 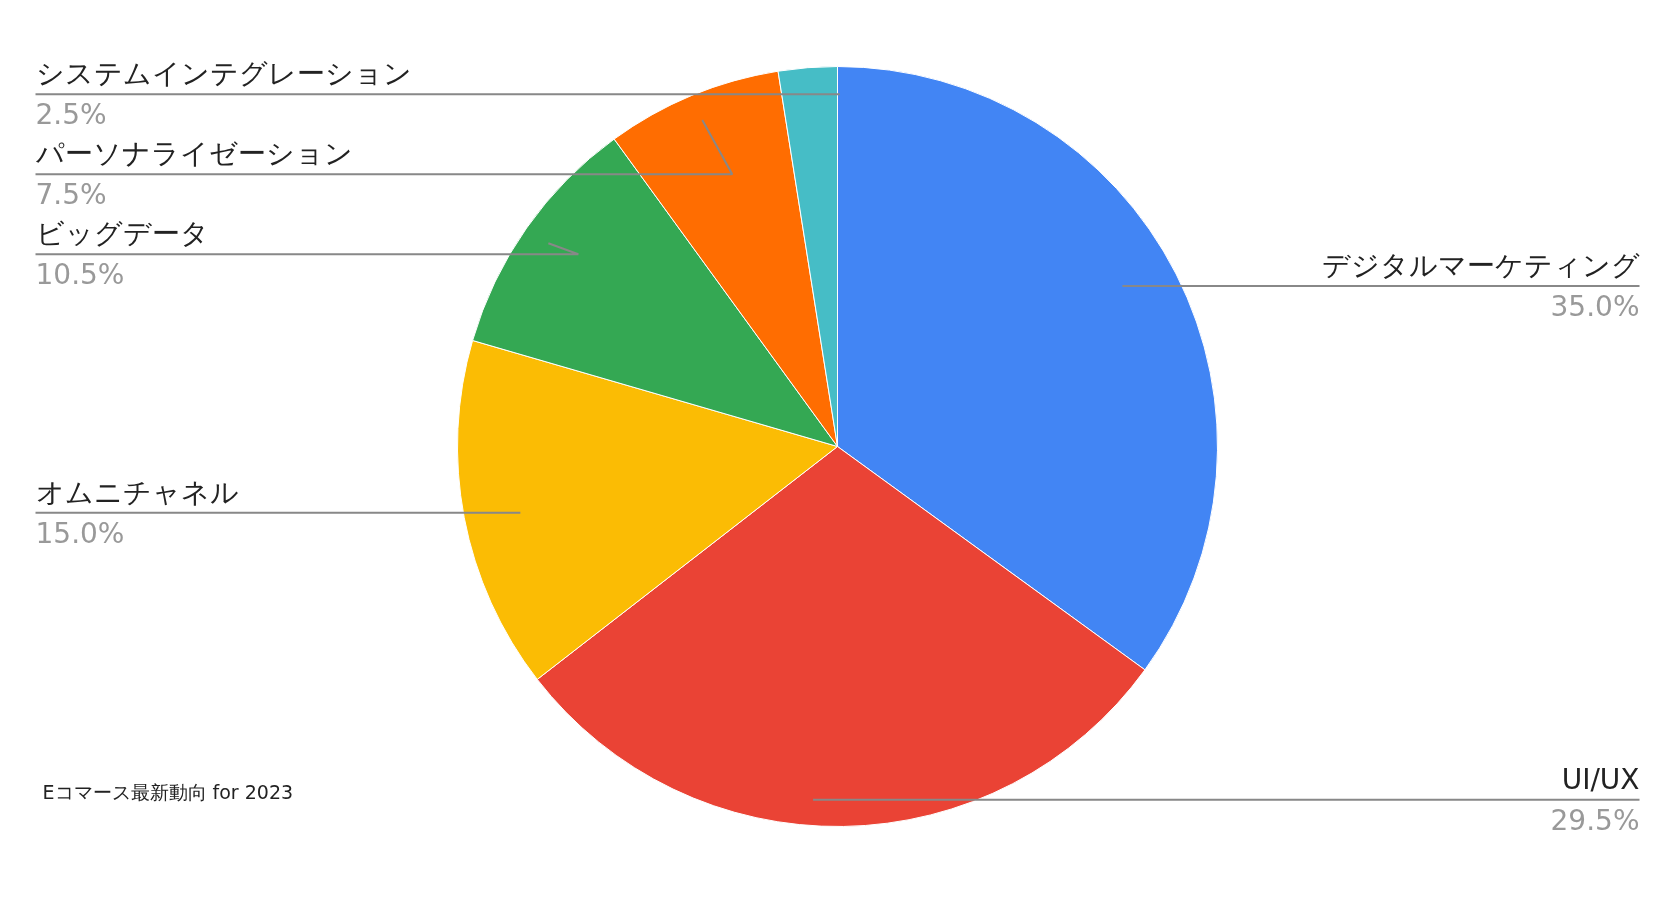 I want to click on text: Eコマース最新動向 for 2023, so click(x=168, y=791).